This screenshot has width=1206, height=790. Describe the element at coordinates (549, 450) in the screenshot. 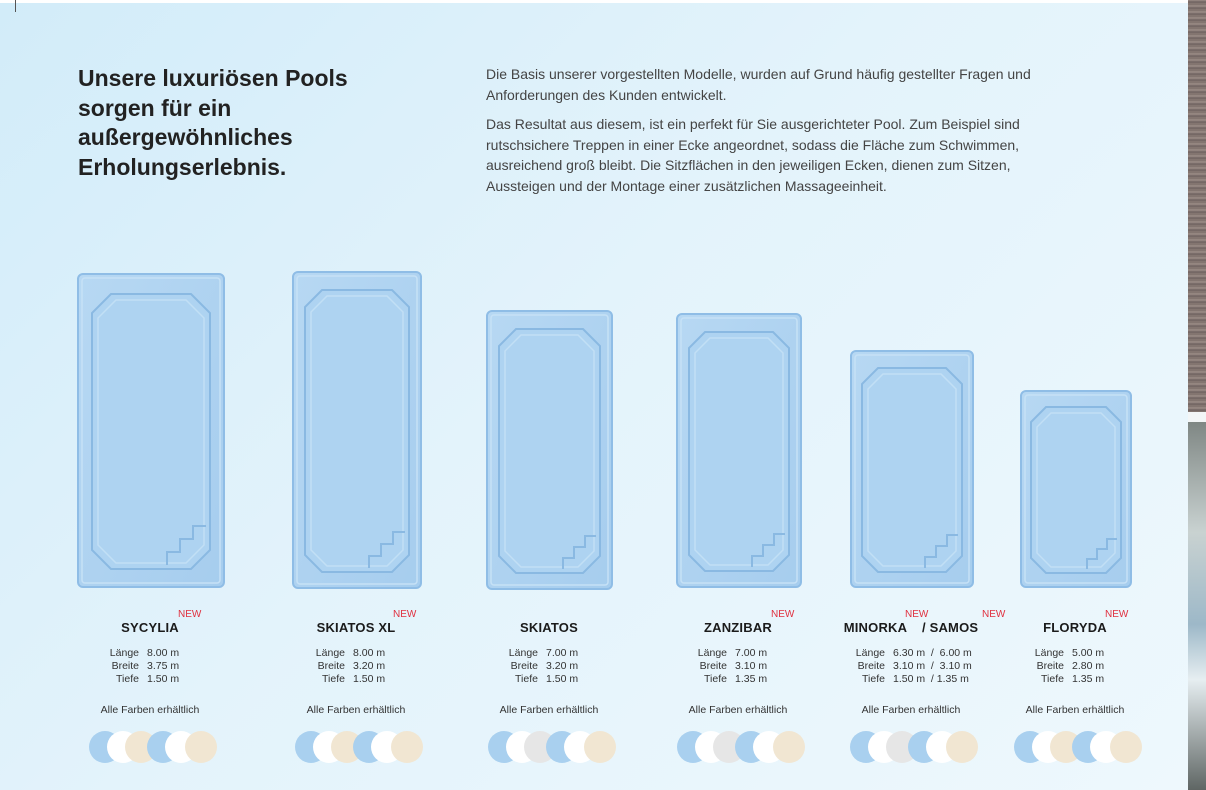

I see `pool-image-skiatos` at that location.